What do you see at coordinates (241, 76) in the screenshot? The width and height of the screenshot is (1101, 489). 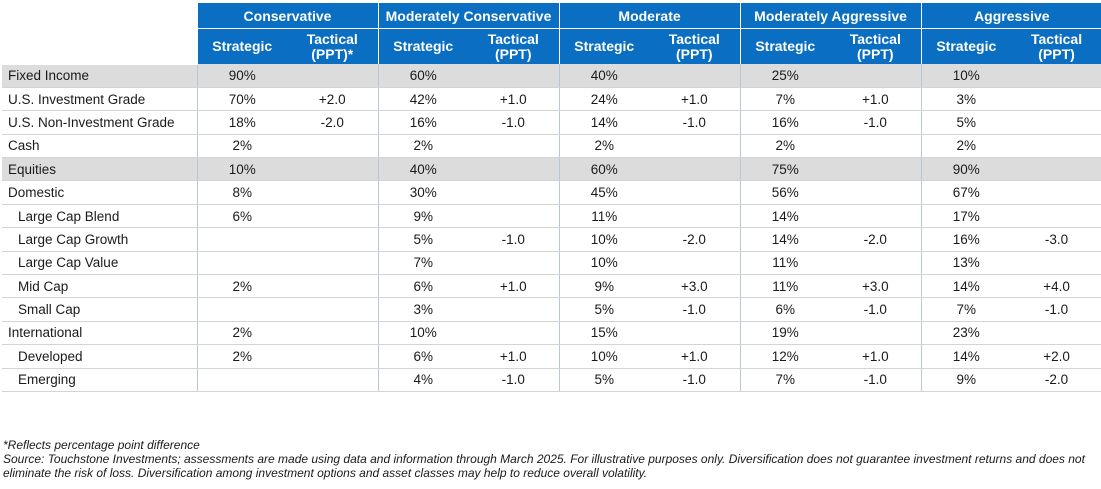 I see `strategic-cell: 90%` at bounding box center [241, 76].